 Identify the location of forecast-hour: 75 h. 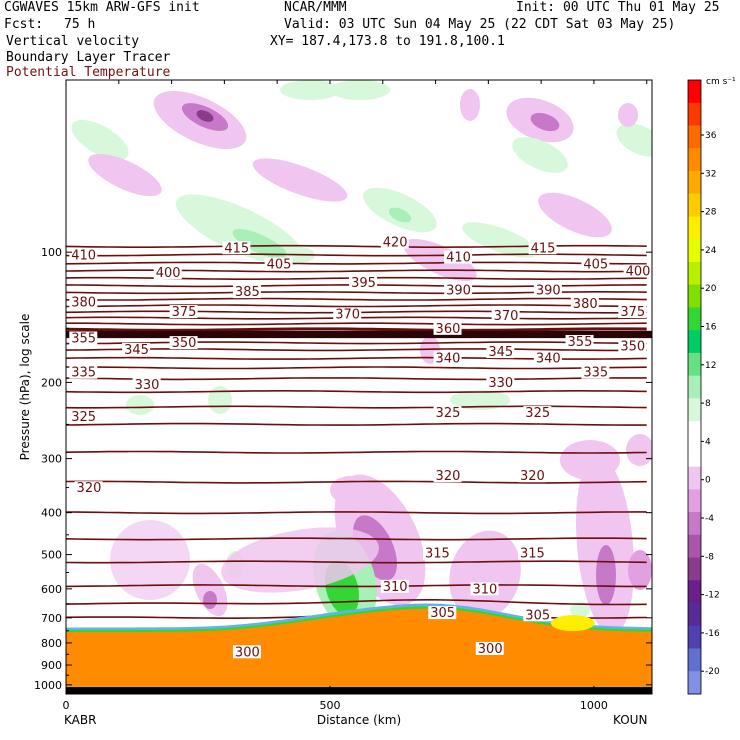
(80, 24).